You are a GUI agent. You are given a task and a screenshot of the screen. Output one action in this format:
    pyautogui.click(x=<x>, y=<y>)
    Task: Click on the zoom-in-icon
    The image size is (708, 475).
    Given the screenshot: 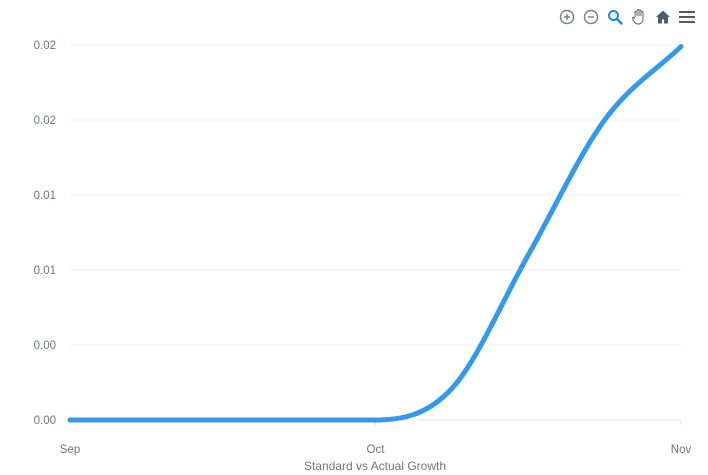 What is the action you would take?
    pyautogui.click(x=567, y=17)
    